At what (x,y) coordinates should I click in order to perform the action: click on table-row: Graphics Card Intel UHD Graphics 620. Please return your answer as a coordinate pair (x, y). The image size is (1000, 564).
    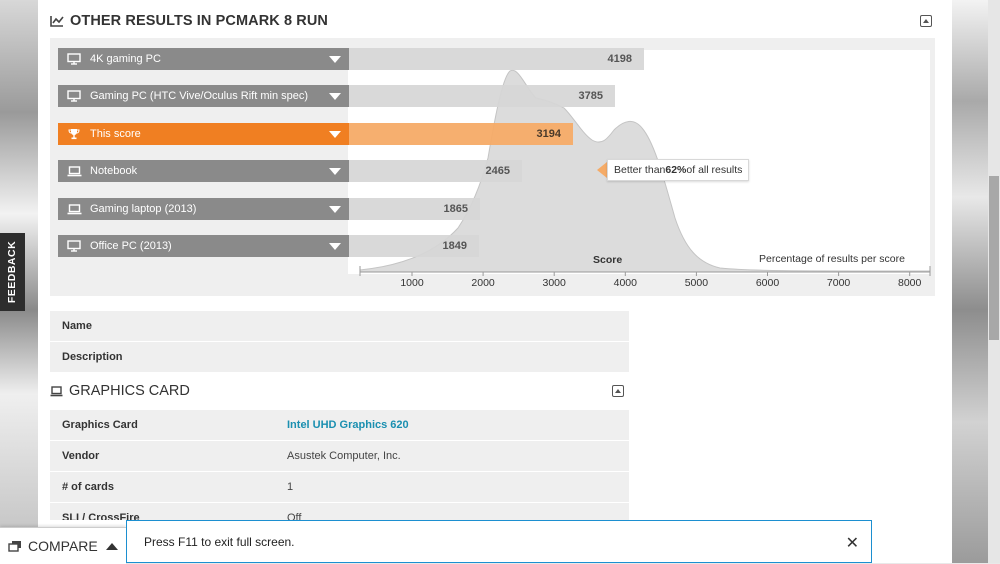
    Looking at the image, I should click on (339, 425).